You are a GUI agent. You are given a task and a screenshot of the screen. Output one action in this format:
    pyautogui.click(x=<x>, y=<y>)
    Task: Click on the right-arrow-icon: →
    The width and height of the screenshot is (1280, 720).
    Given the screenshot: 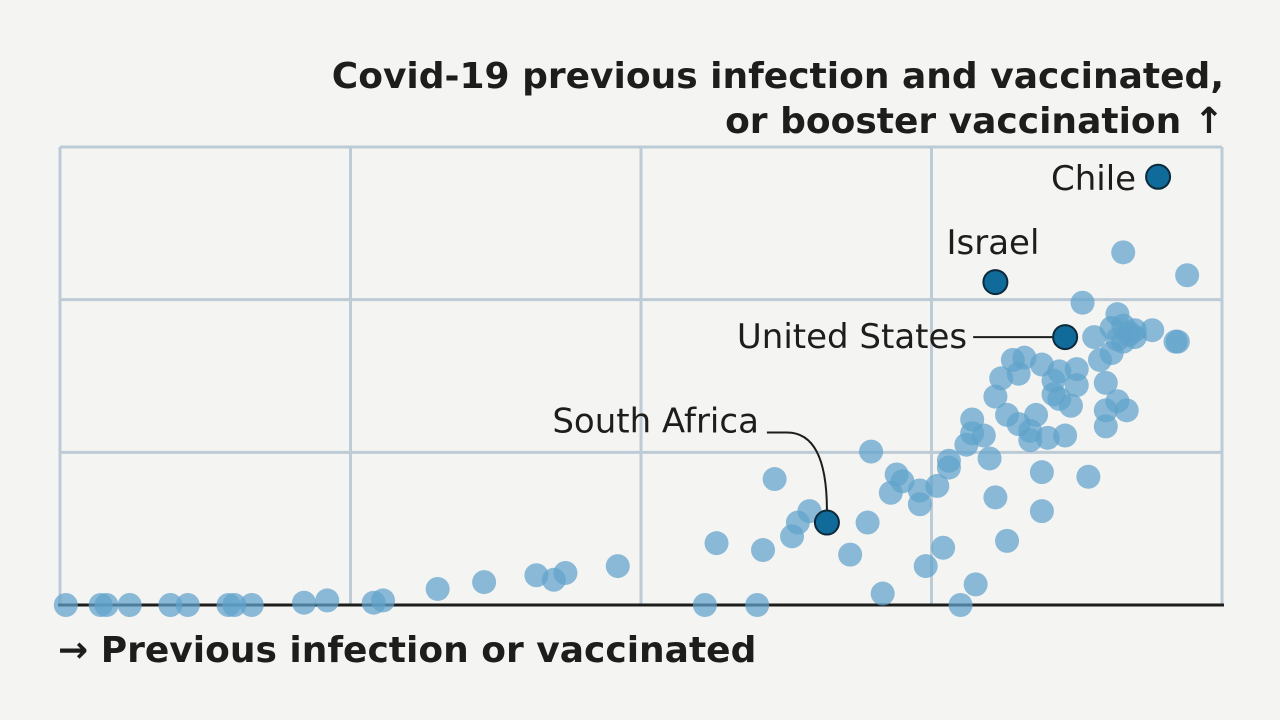 What is the action you would take?
    pyautogui.click(x=73, y=650)
    